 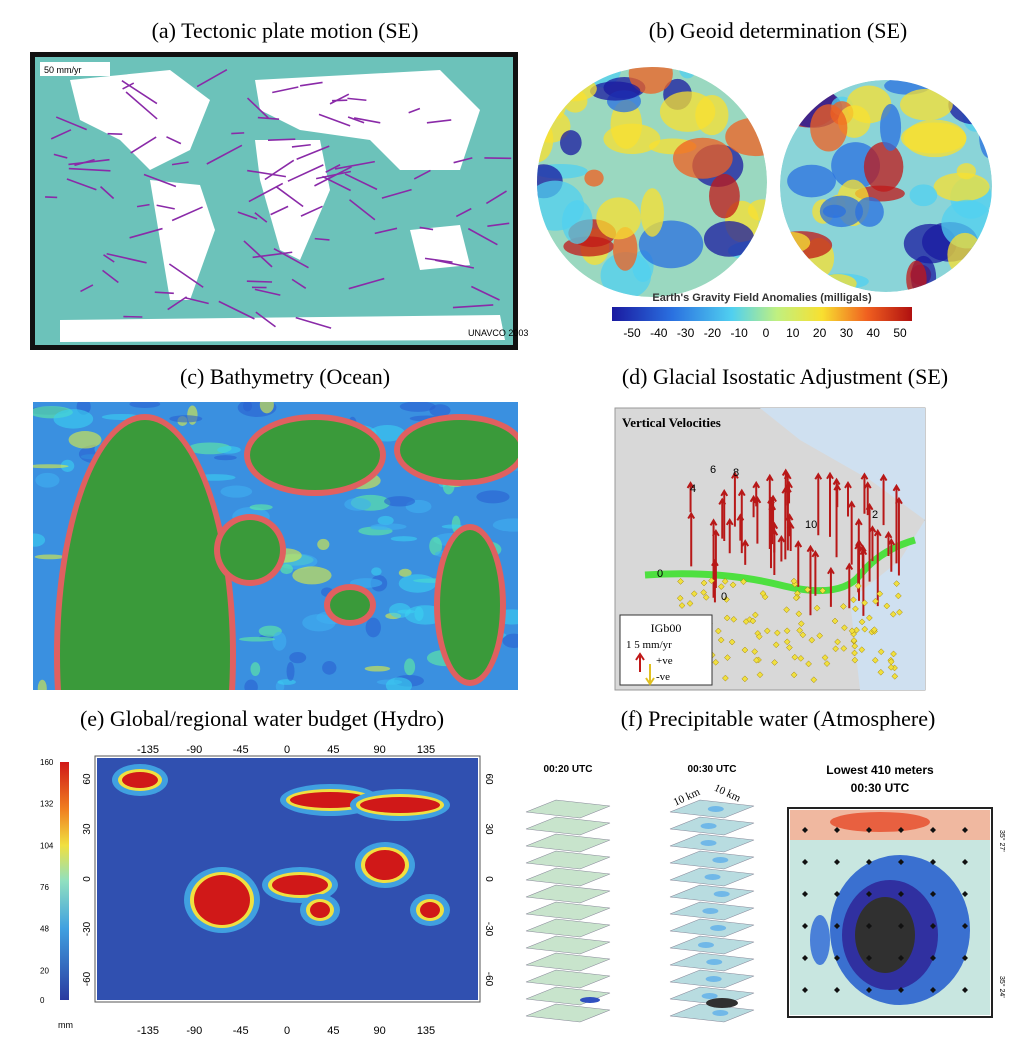 What do you see at coordinates (1002, 841) in the screenshot?
I see `lat-tick: 35° 27'` at bounding box center [1002, 841].